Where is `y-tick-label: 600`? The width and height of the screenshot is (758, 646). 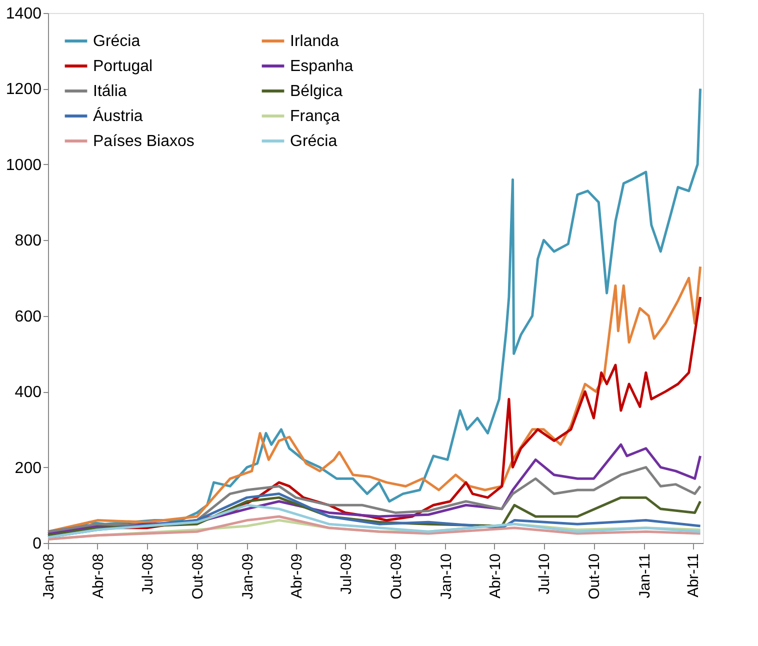
y-tick-label: 600 is located at coordinates (28, 317).